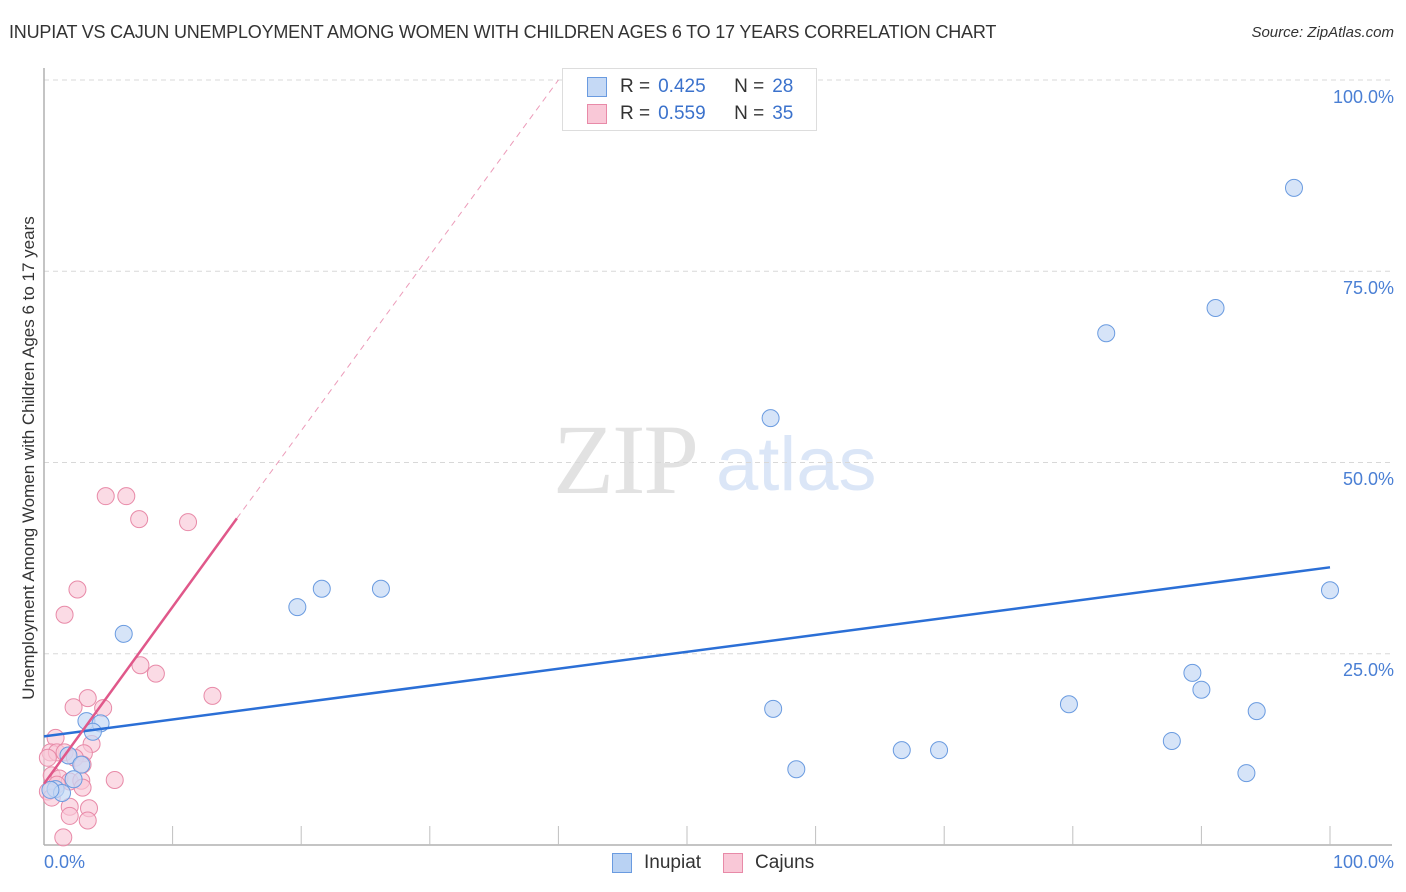 The height and width of the screenshot is (892, 1406). I want to click on legend-row-cajuns: R = 0.559 N = 35, so click(690, 114).